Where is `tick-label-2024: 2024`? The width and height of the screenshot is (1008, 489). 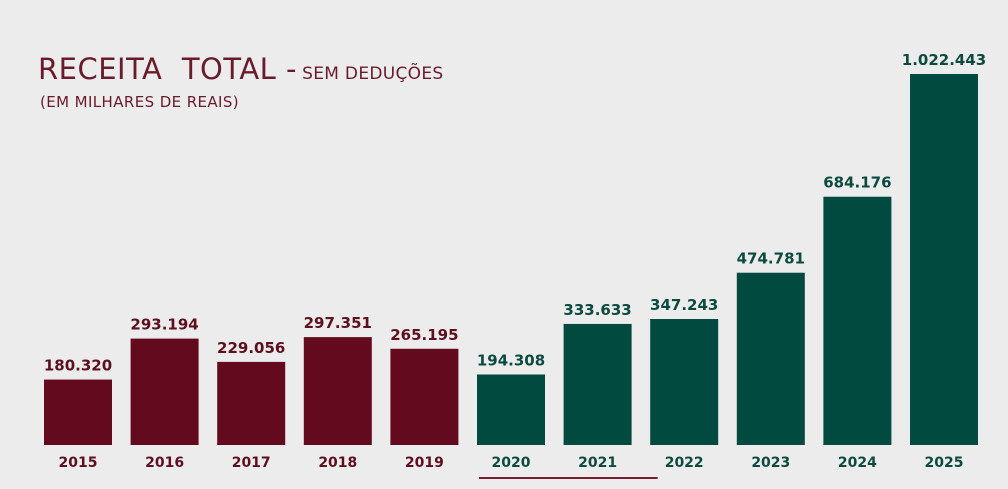
tick-label-2024: 2024 is located at coordinates (857, 463).